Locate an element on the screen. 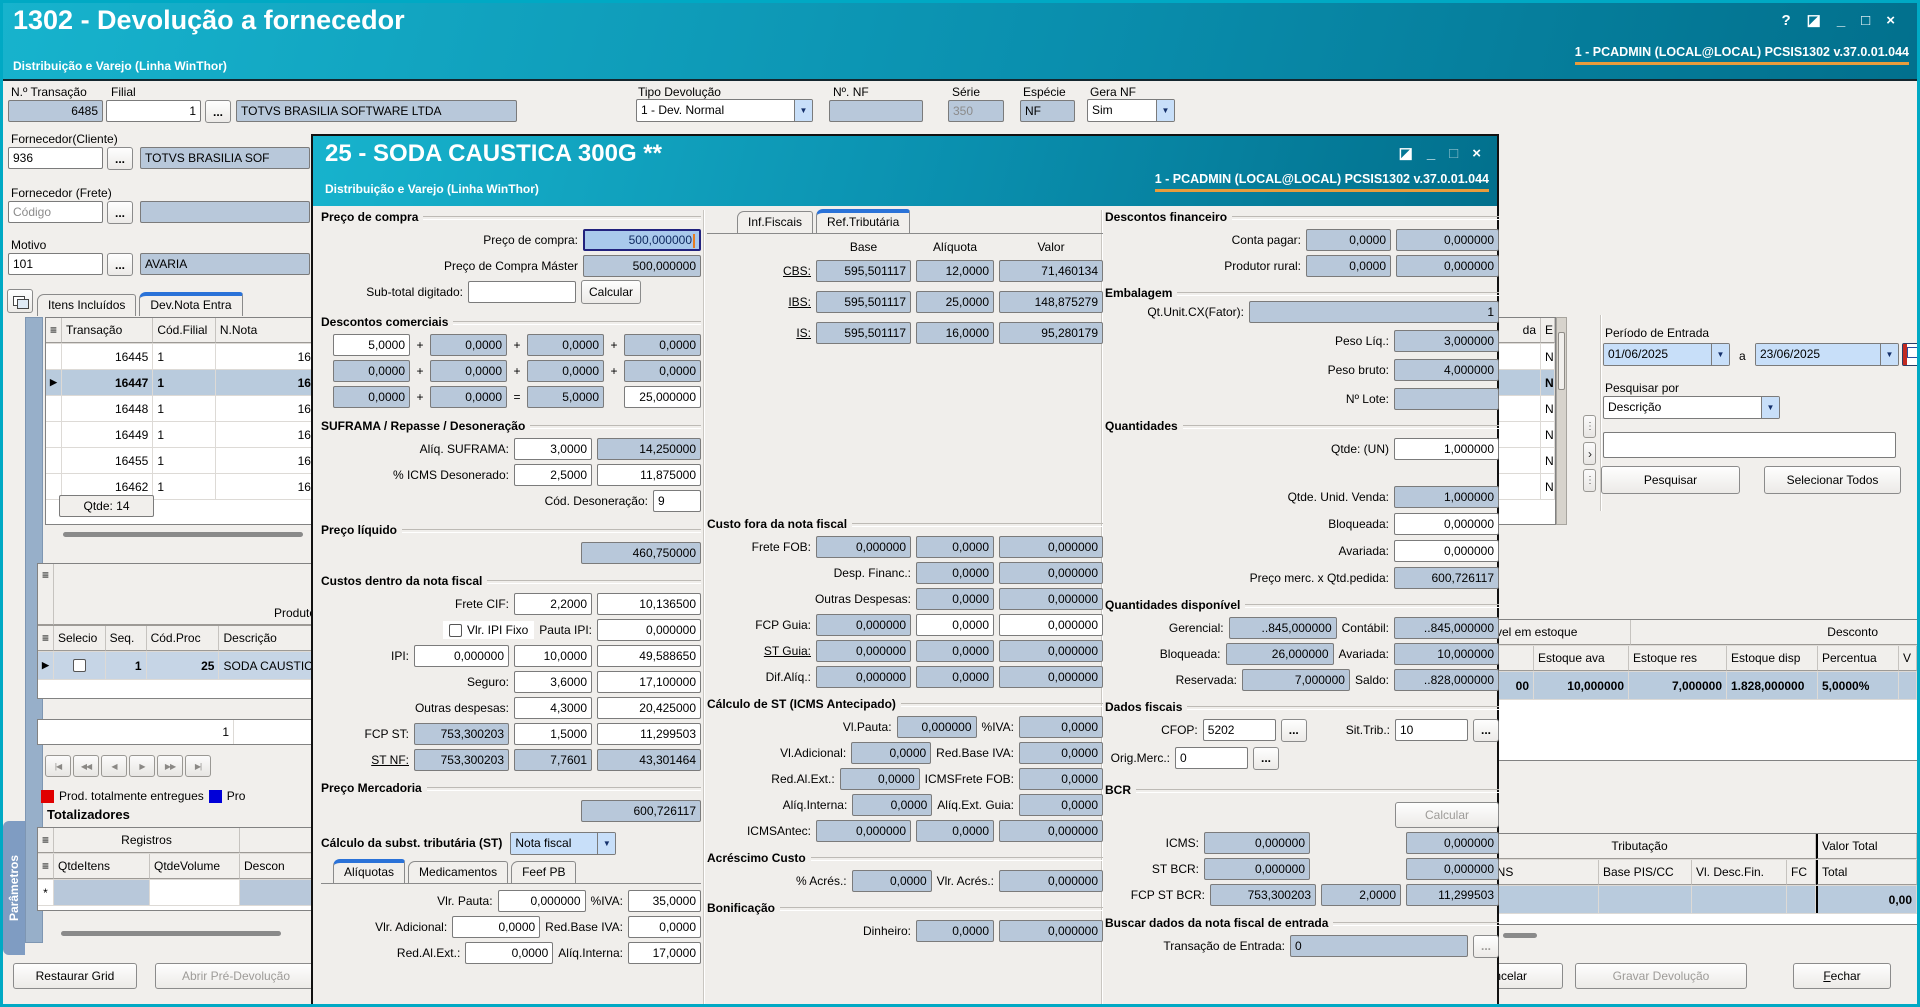  desconto-field: 5,0000 is located at coordinates (371, 345).